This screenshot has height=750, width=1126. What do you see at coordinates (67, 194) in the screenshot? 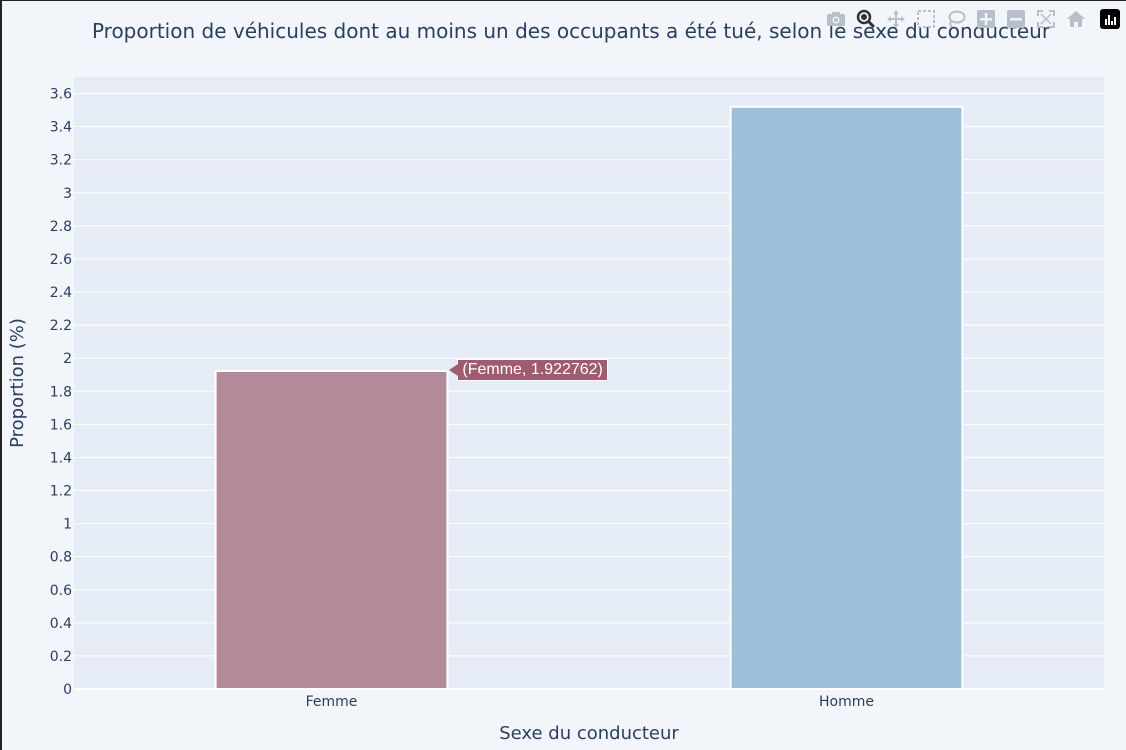
I see `y-tick-label: 3` at bounding box center [67, 194].